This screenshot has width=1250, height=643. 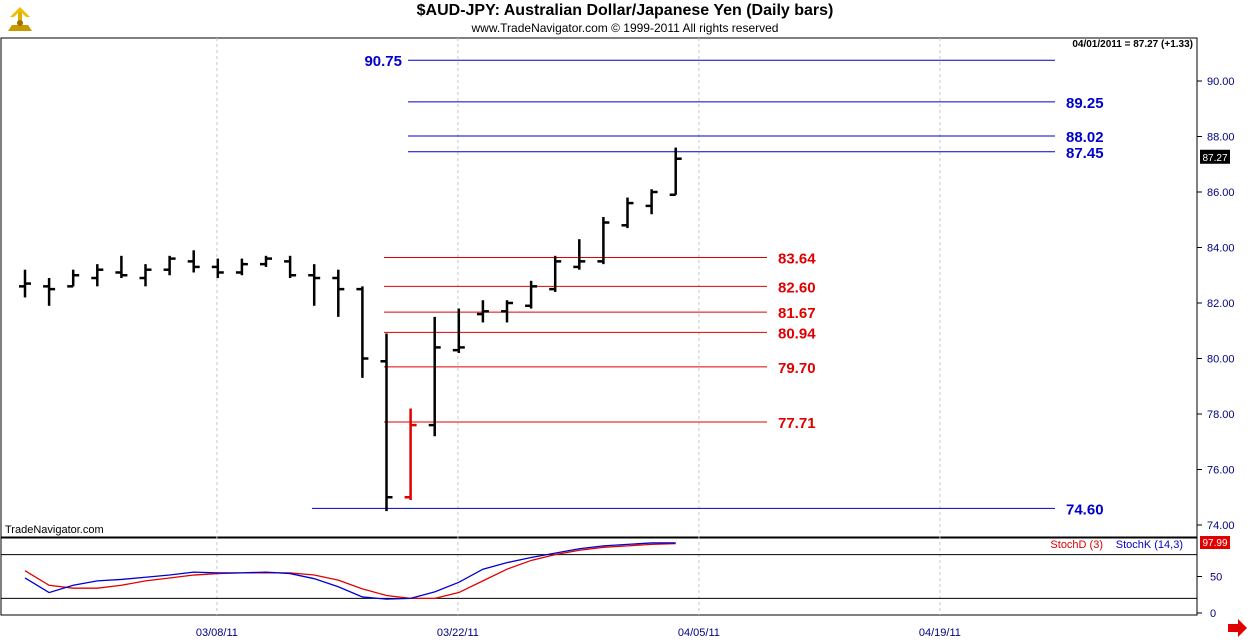 I want to click on price-tick-label: 86.00, so click(x=1221, y=193).